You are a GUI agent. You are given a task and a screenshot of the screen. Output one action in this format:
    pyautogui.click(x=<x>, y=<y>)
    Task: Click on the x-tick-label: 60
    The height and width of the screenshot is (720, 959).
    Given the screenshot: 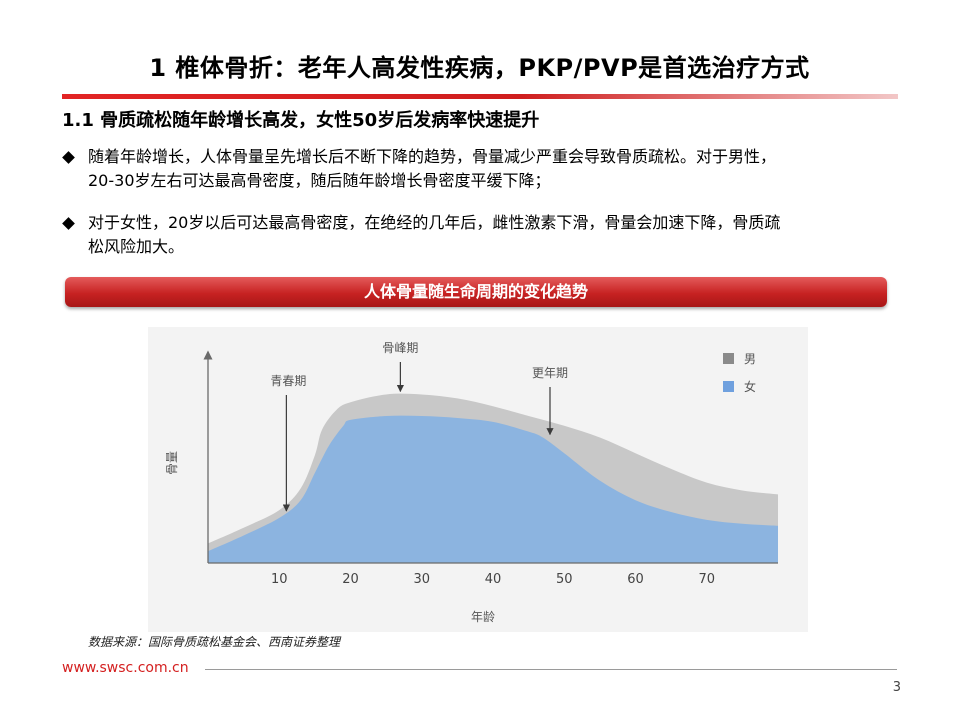 What is the action you would take?
    pyautogui.click(x=635, y=579)
    